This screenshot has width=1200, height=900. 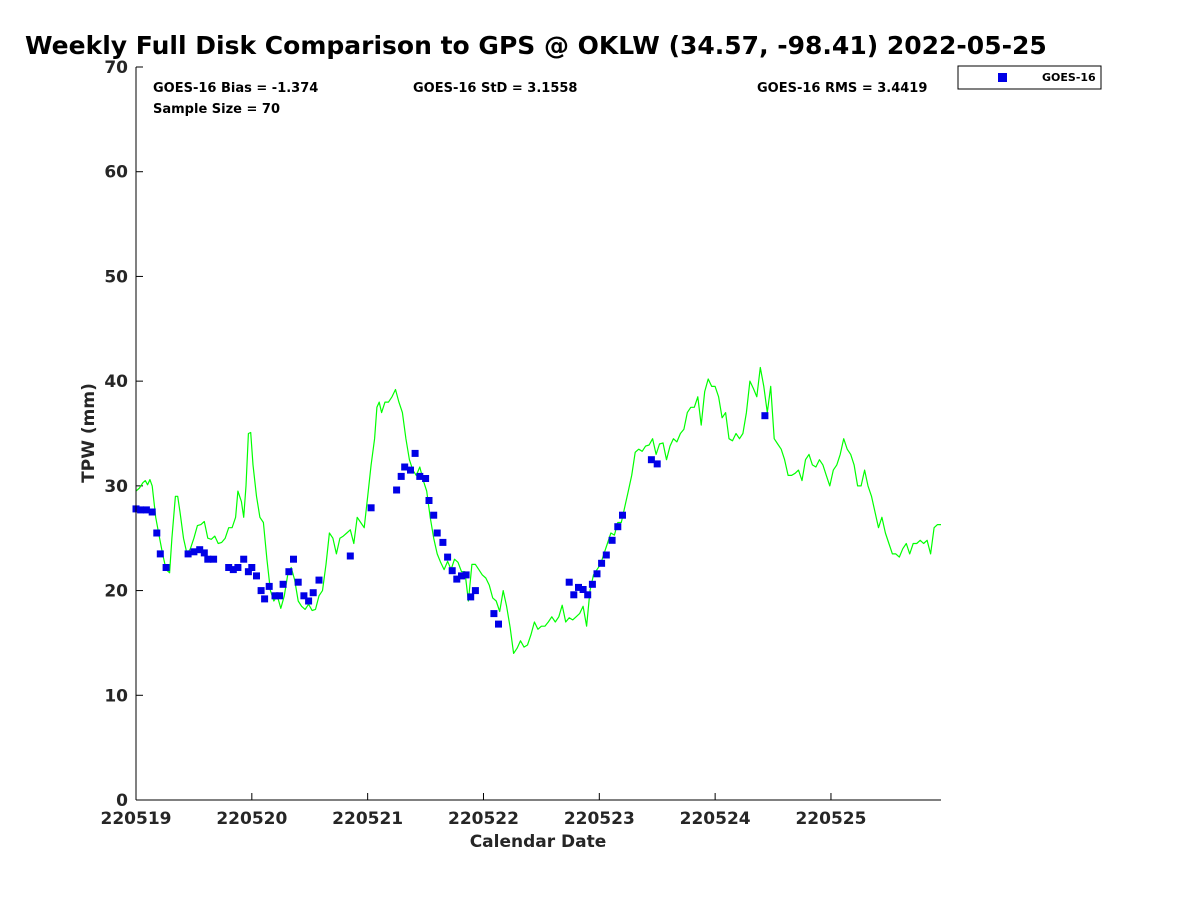 I want to click on x-tick-label: 220523, so click(x=599, y=819).